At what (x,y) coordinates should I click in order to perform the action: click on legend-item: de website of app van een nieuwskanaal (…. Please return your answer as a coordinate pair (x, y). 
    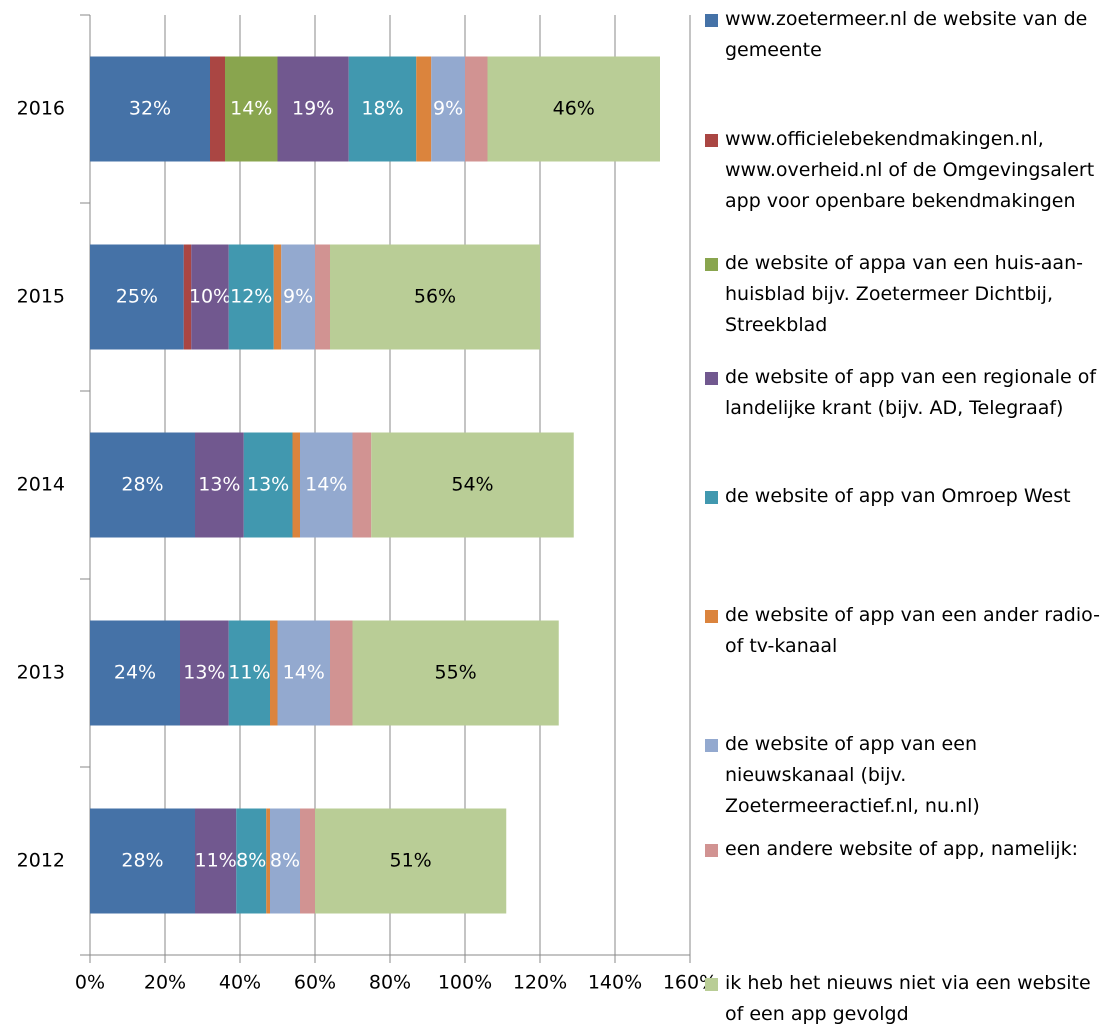
    Looking at the image, I should click on (902, 775).